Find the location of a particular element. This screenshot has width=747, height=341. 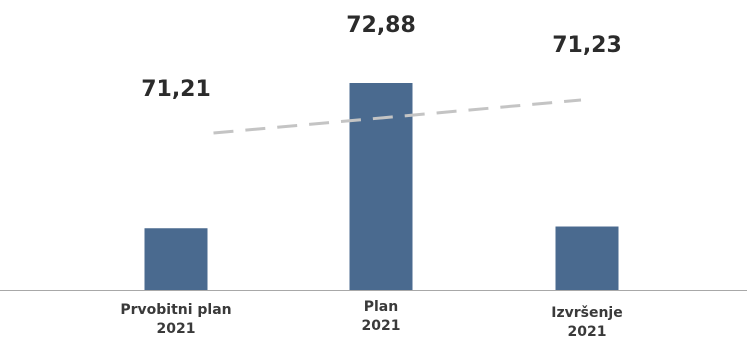

category-label-2-line-2: 2021 is located at coordinates (381, 326).